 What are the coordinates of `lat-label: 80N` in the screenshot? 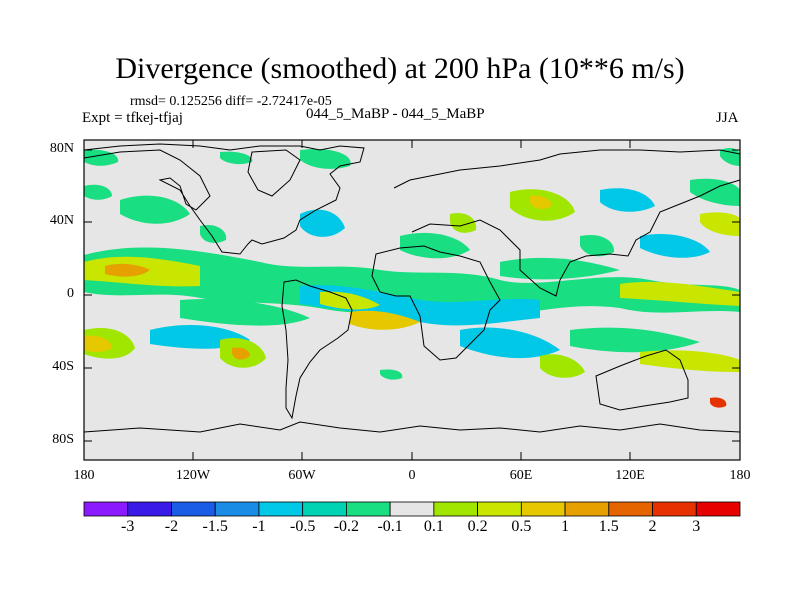 It's located at (61, 148).